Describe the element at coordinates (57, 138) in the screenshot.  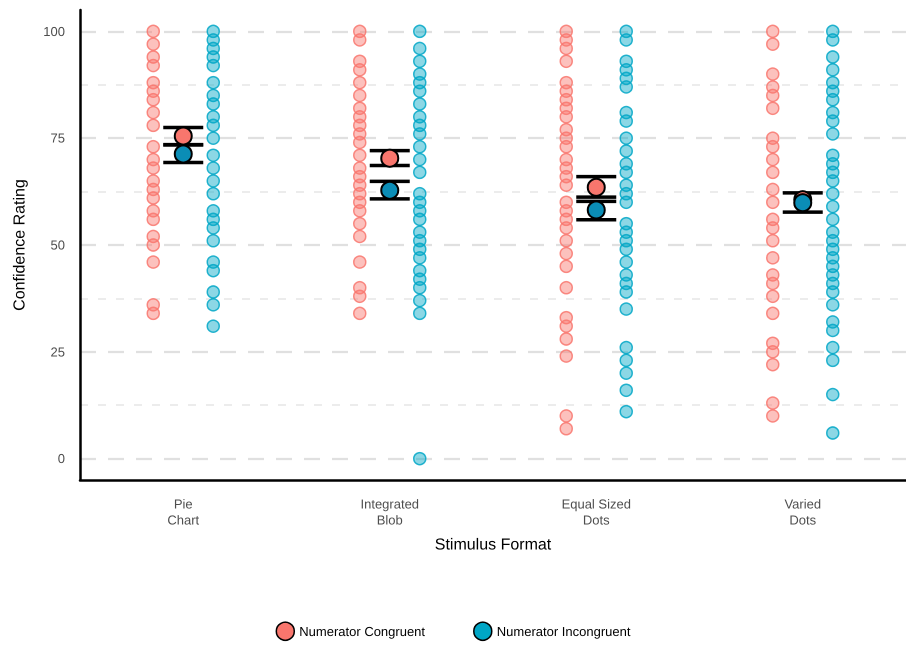
I see `y-tick-label: 75` at that location.